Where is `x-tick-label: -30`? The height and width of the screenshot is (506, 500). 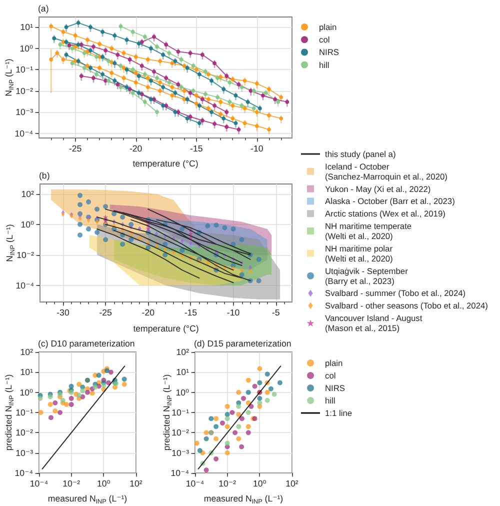 x-tick-label: -30 is located at coordinates (63, 313).